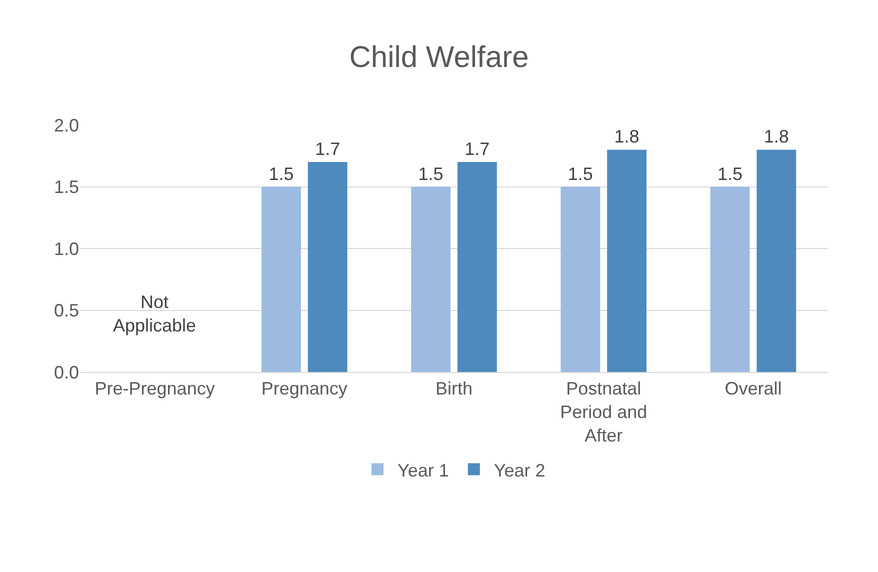 Image resolution: width=878 pixels, height=572 pixels. I want to click on x-tick-label: Pre-Pregnancy, so click(154, 388).